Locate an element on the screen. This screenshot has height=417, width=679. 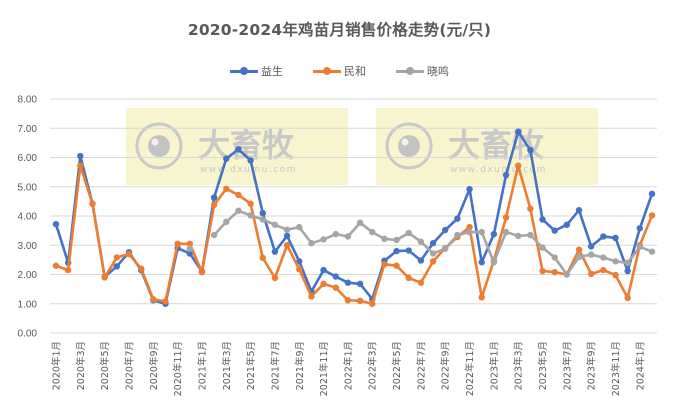
legend-item-yisheng: 益生 is located at coordinates (256, 71).